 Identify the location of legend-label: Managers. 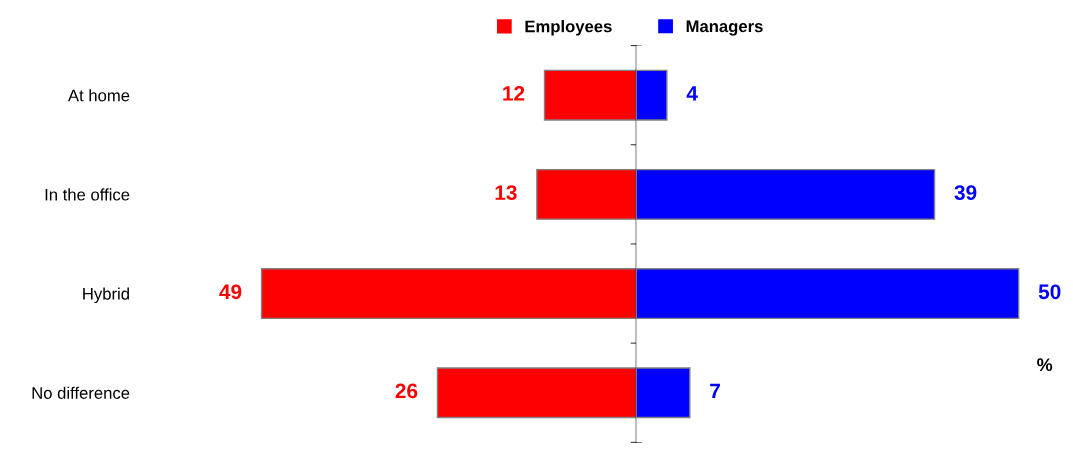
(724, 28).